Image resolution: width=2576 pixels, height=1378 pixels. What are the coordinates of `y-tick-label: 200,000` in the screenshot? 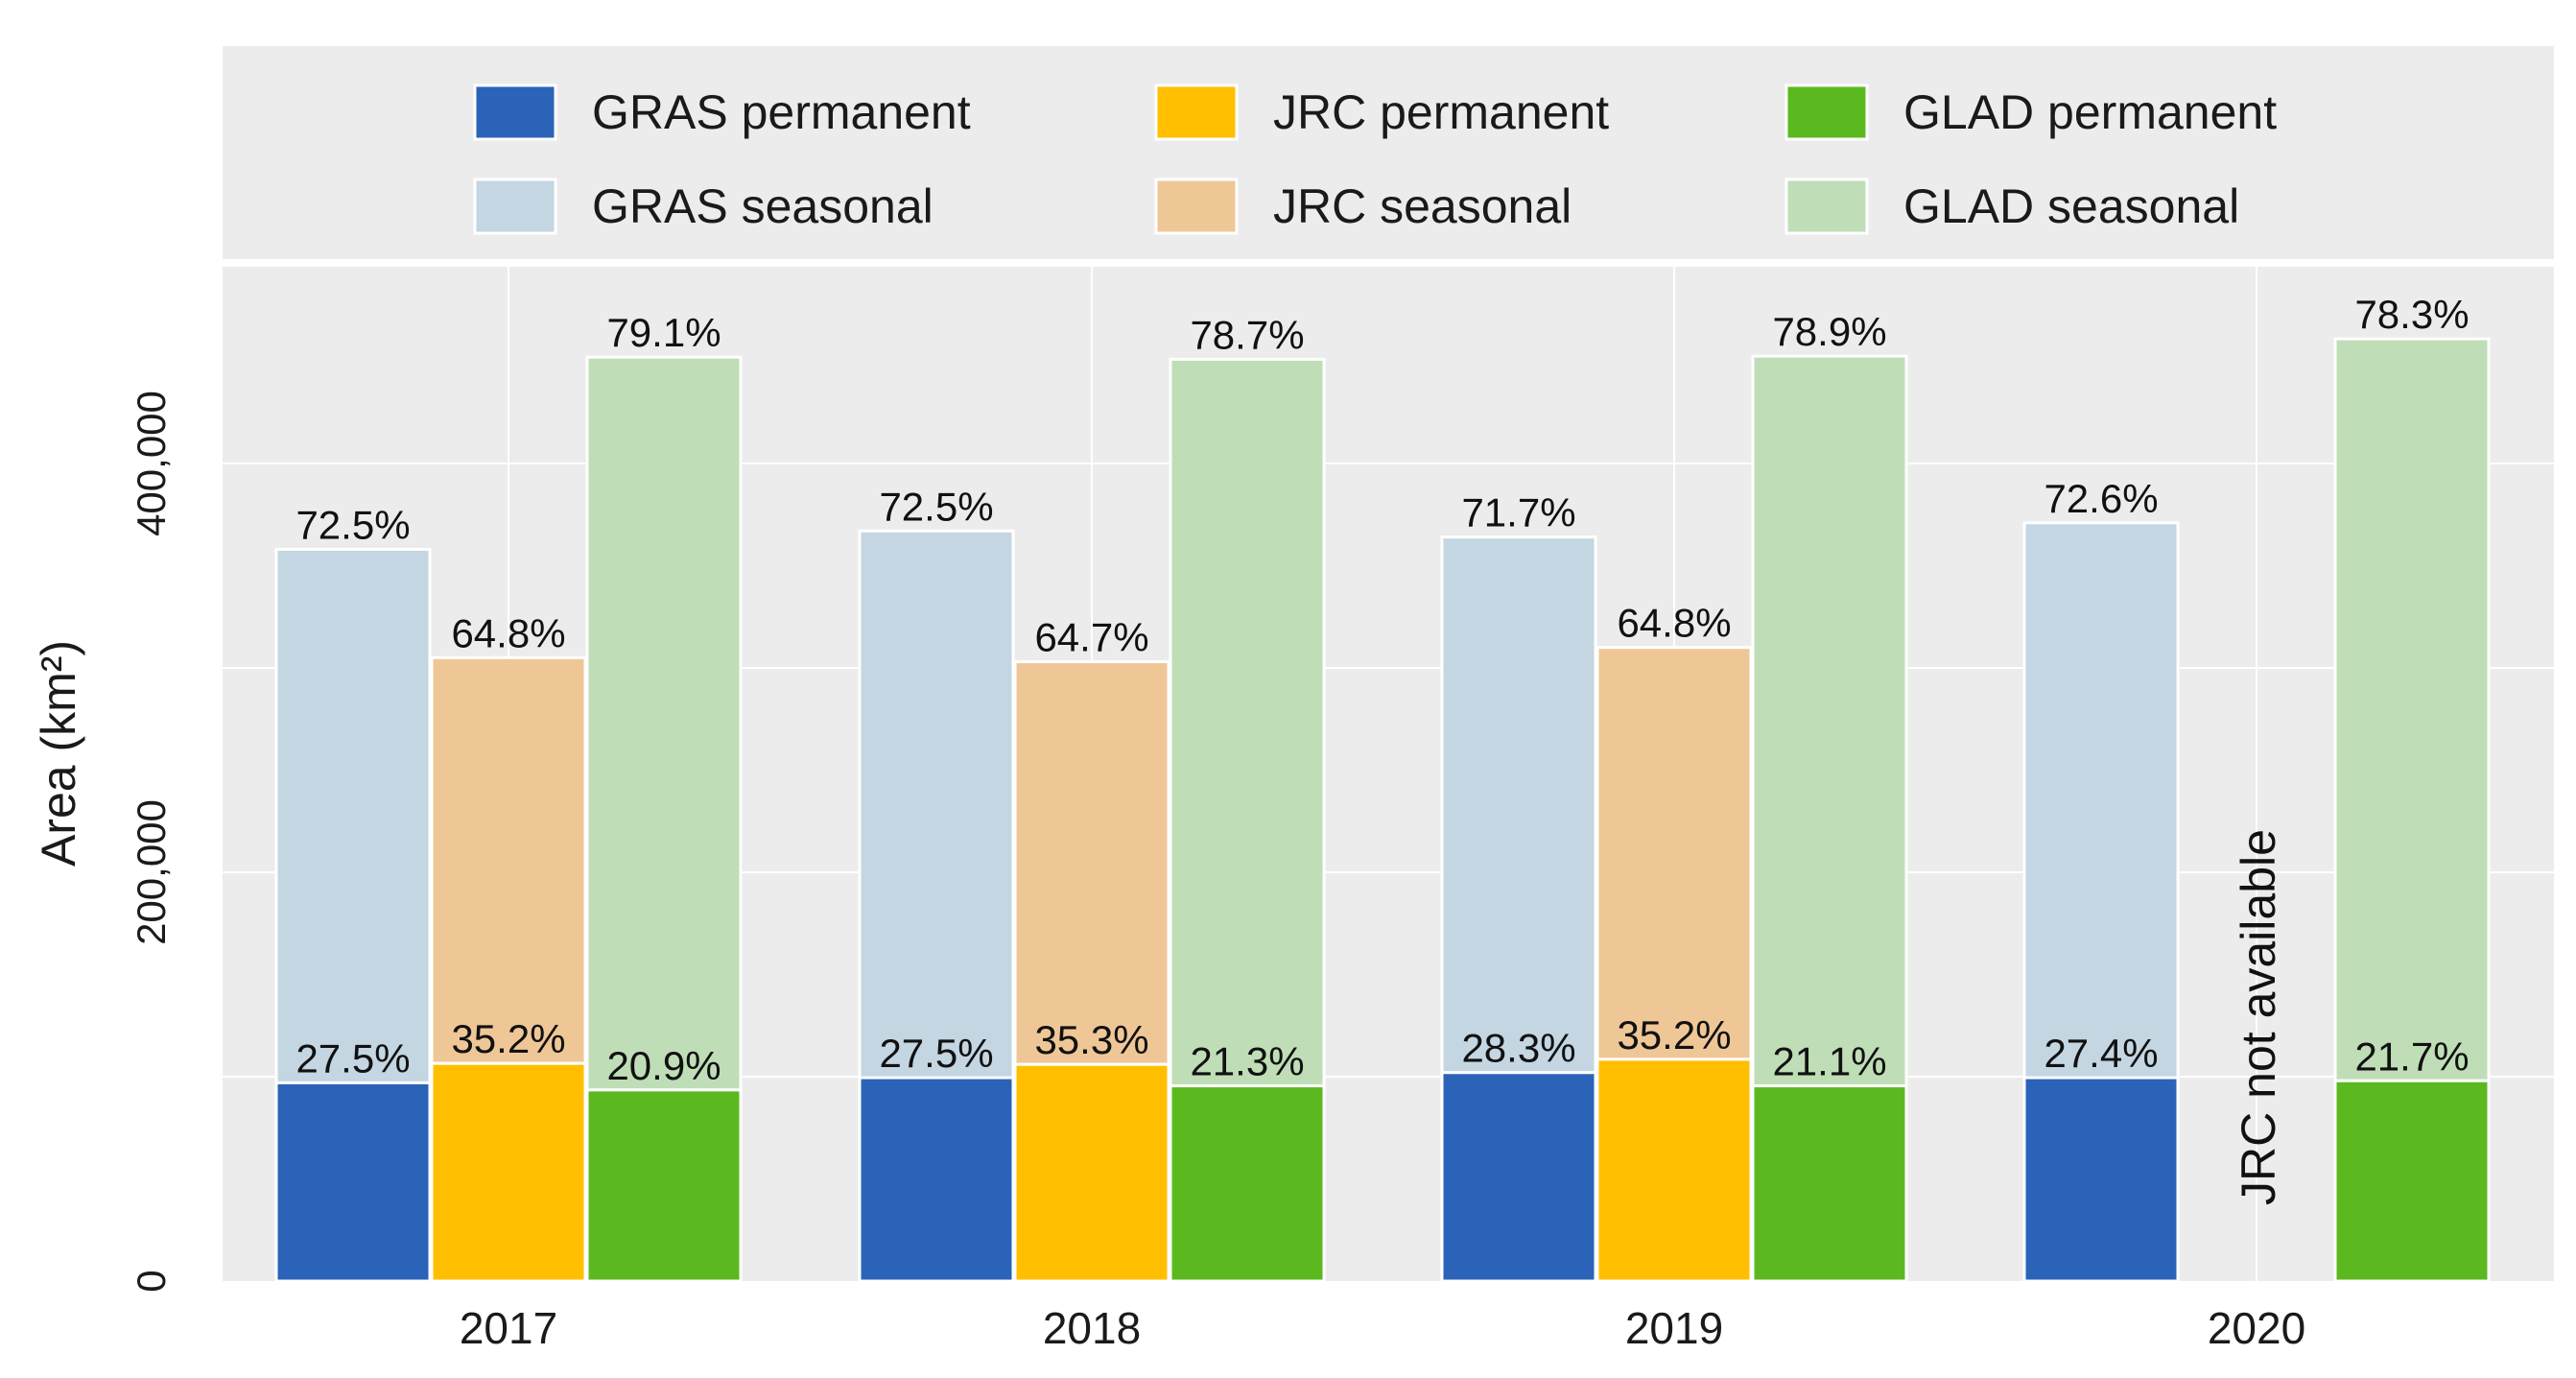 It's located at (151, 872).